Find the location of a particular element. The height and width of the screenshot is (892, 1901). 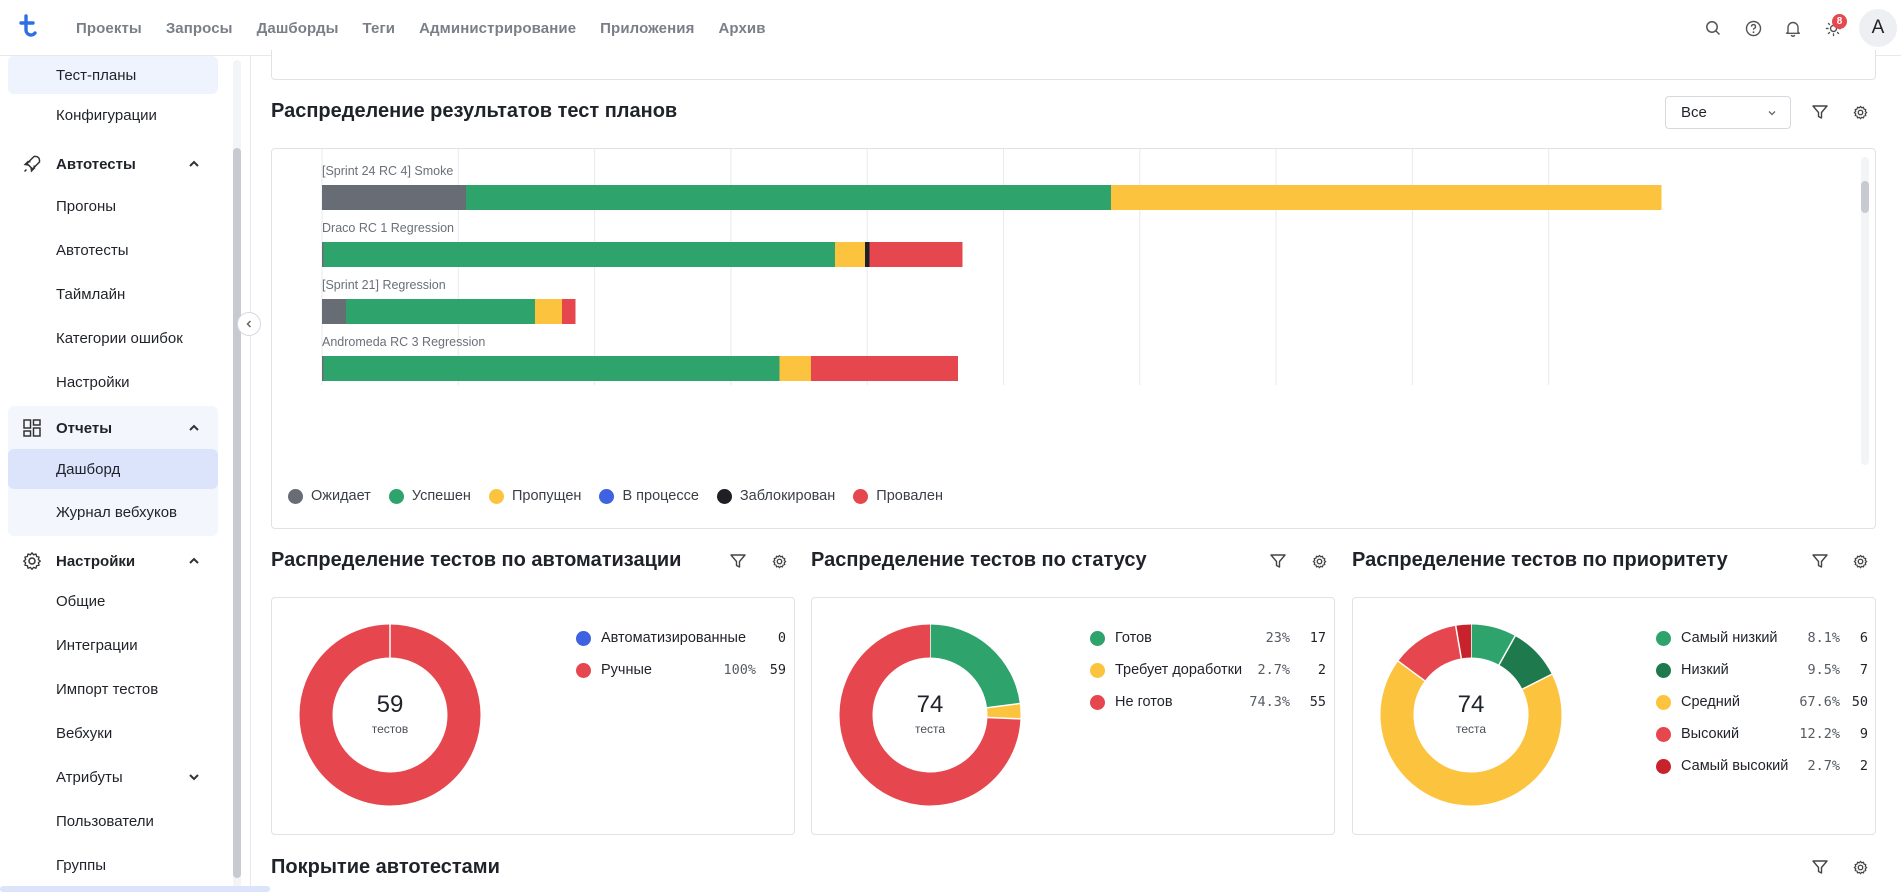

legend-skipped: Пропущен is located at coordinates (534, 496).